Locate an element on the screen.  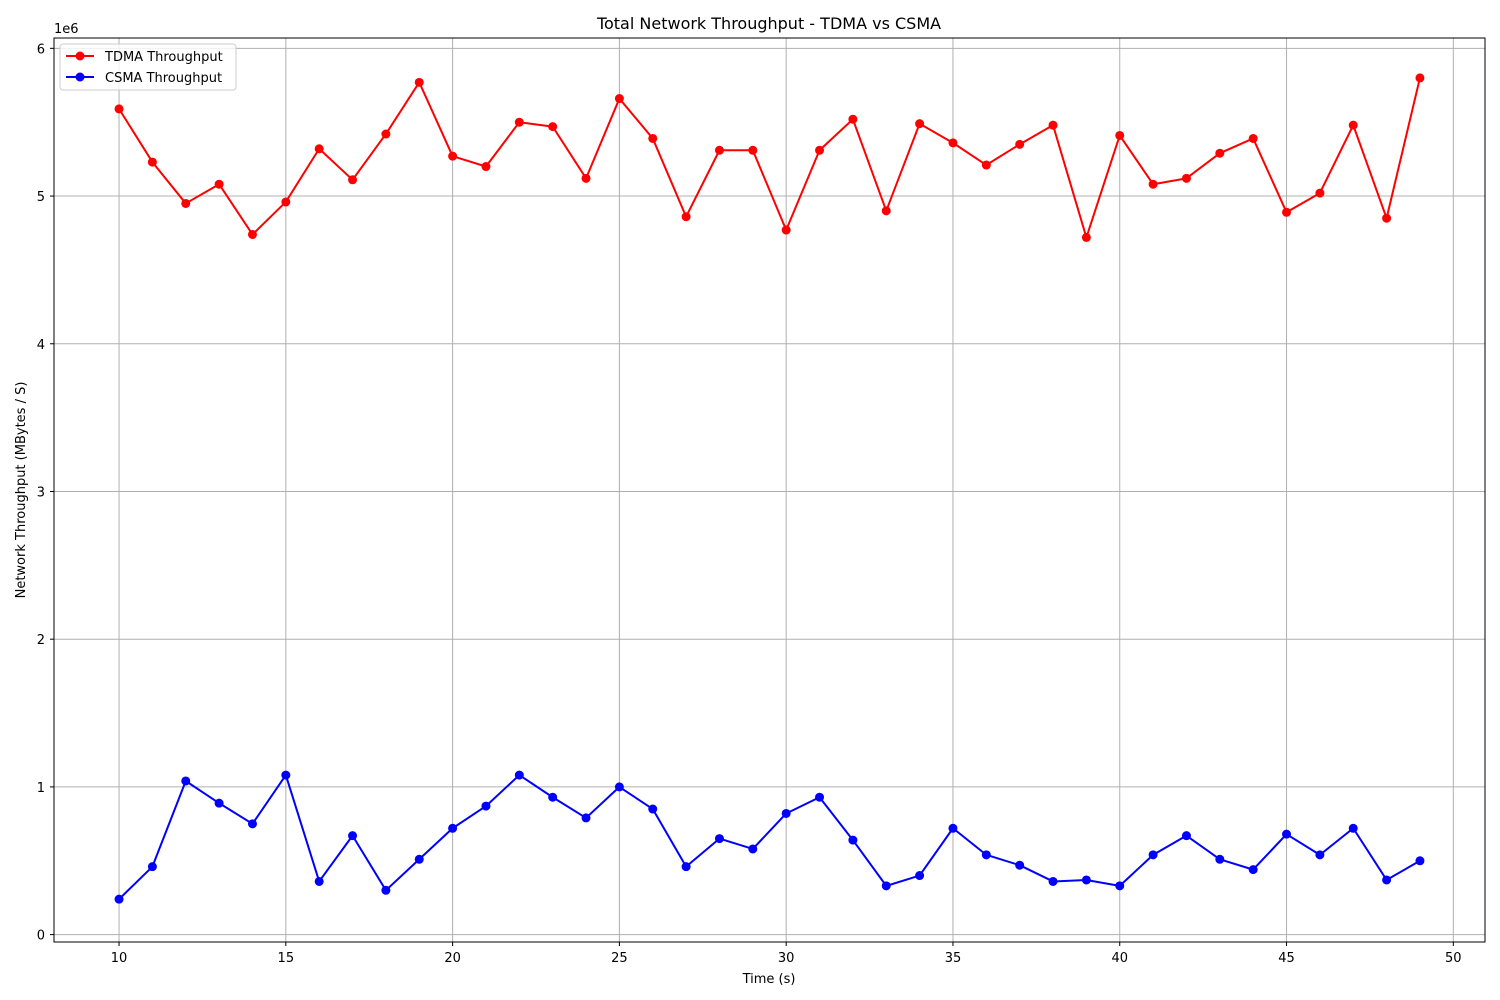
legend-label-tdma: TDMA Throughput is located at coordinates (163, 57).